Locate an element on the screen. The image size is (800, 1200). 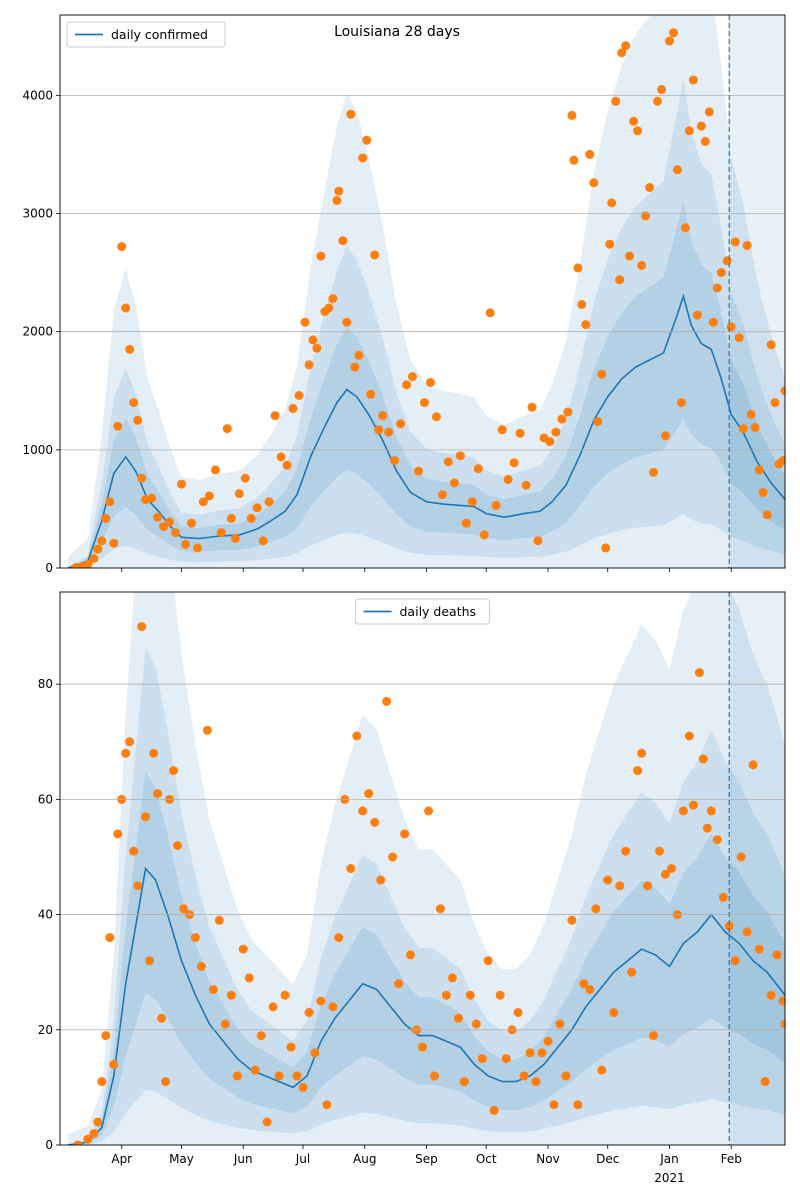
ytick-label-2000: 2000 is located at coordinates (37, 332).